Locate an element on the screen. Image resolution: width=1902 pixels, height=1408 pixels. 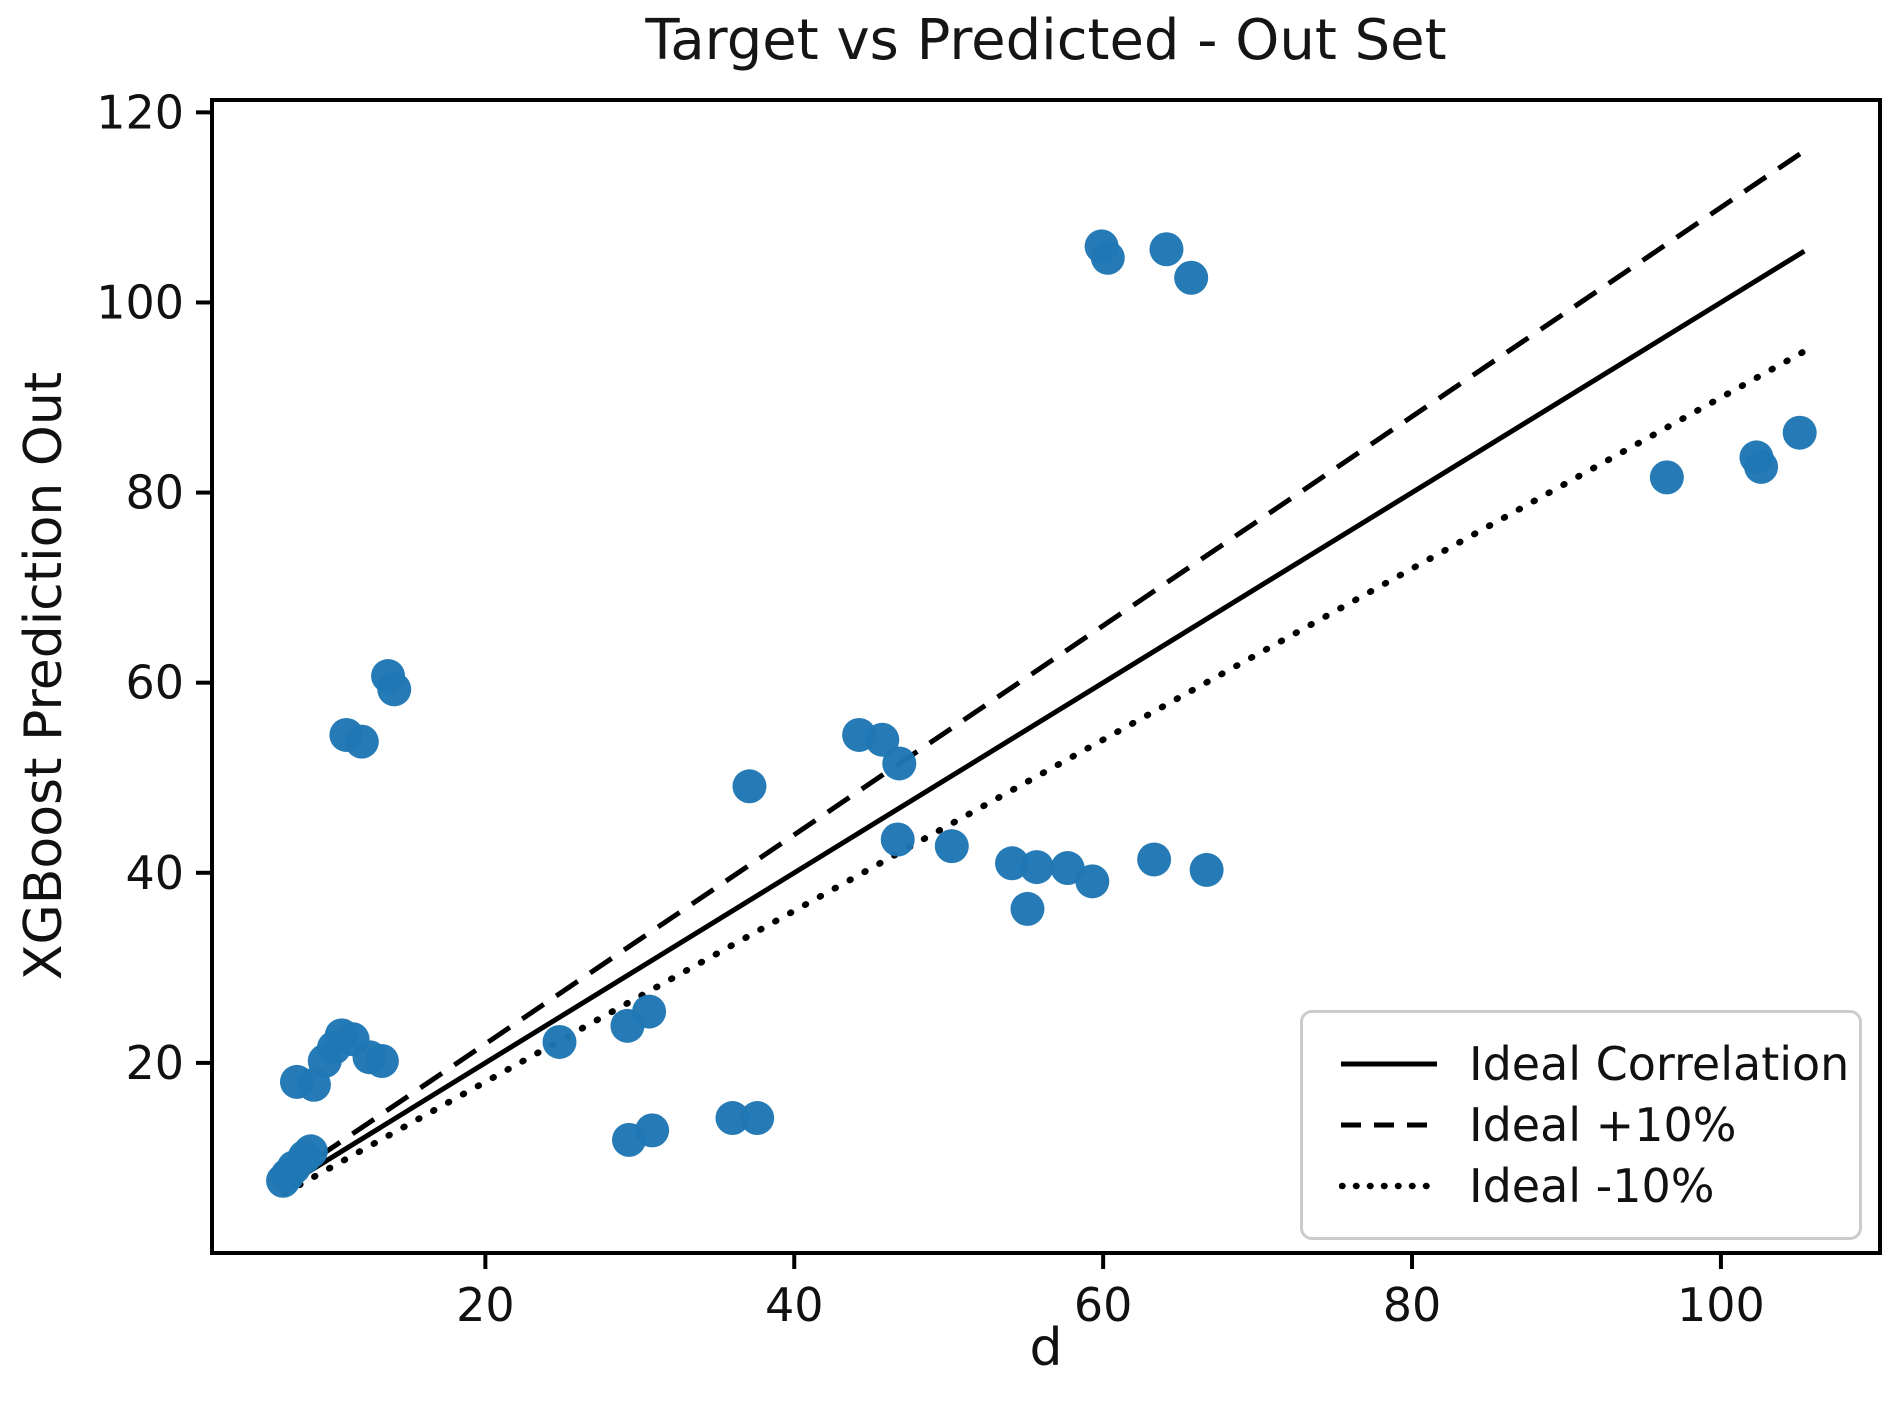
legend-label: Ideal +10% is located at coordinates (1603, 1125).